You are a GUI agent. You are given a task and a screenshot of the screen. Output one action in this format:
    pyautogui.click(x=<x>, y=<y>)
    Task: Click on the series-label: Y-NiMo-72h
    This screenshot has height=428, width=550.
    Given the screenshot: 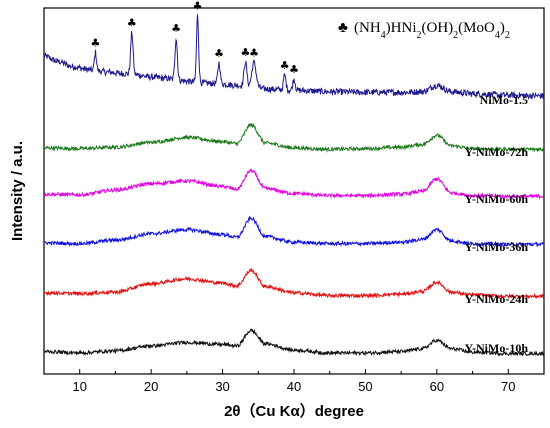 What is the action you would take?
    pyautogui.click(x=496, y=152)
    